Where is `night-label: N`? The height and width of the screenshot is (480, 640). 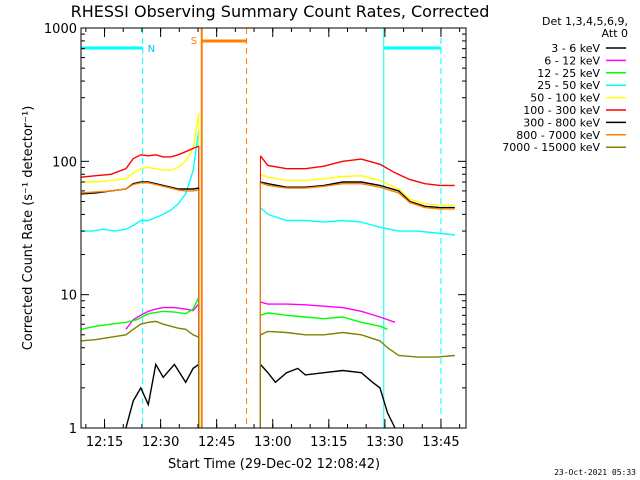
night-label: N is located at coordinates (151, 49).